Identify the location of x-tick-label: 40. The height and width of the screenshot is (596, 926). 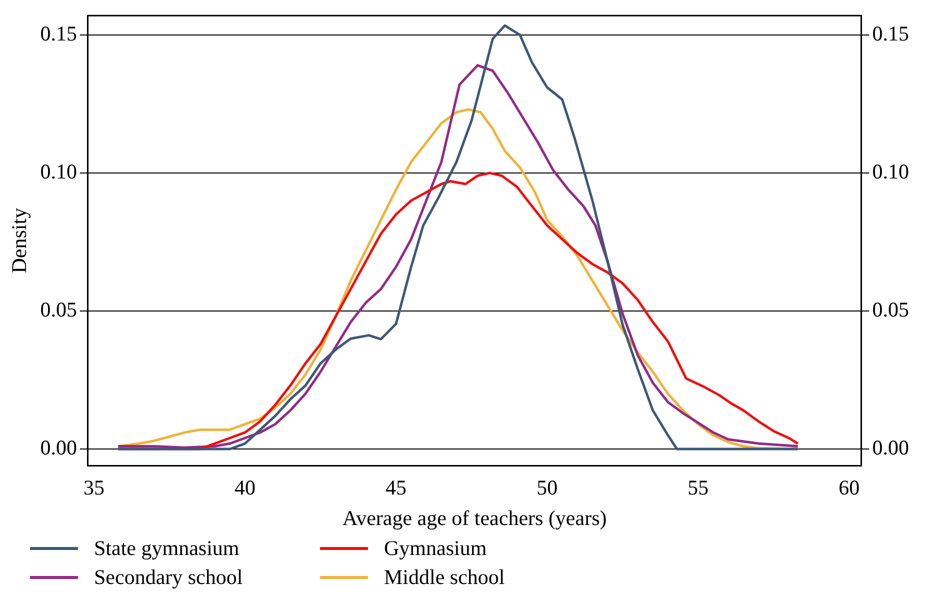
(245, 488).